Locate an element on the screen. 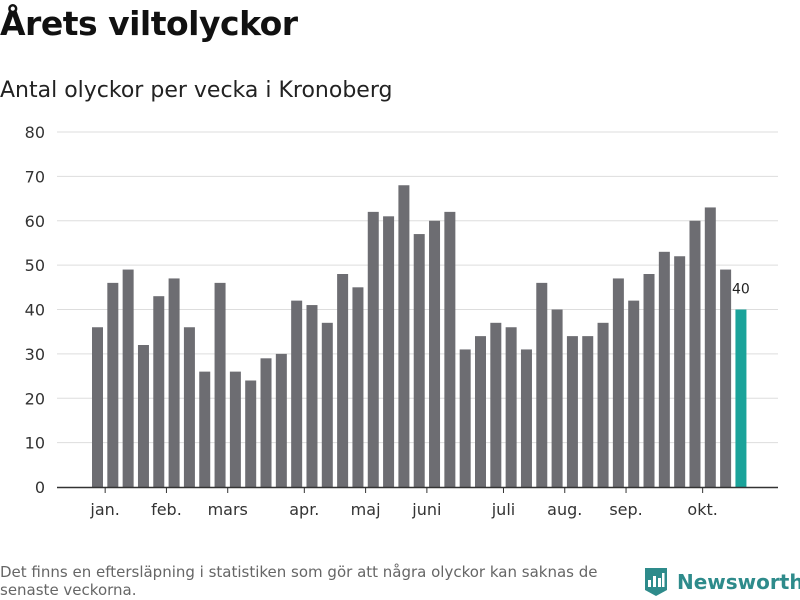  y-tick-label: 40 is located at coordinates (35, 310).